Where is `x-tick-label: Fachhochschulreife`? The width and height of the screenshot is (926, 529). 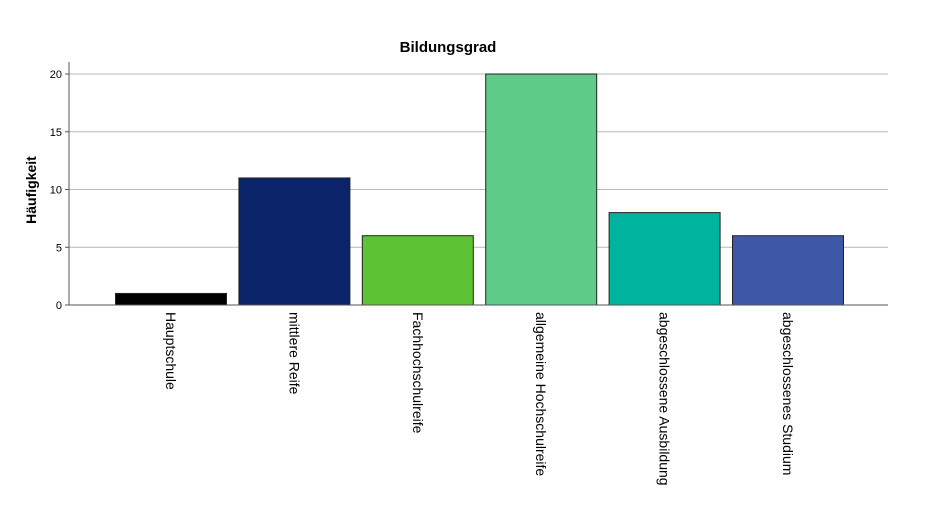 x-tick-label: Fachhochschulreife is located at coordinates (418, 373).